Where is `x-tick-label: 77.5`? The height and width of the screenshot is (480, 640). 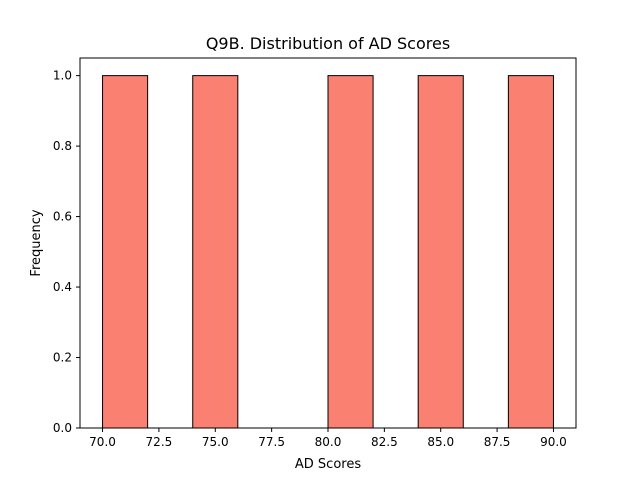 x-tick-label: 77.5 is located at coordinates (271, 442).